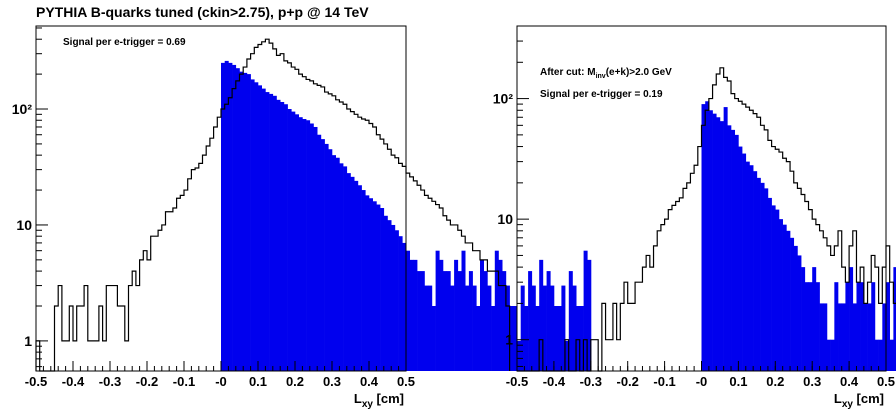 The height and width of the screenshot is (417, 896). Describe the element at coordinates (702, 381) in the screenshot. I see `x-tick-label: -0` at that location.